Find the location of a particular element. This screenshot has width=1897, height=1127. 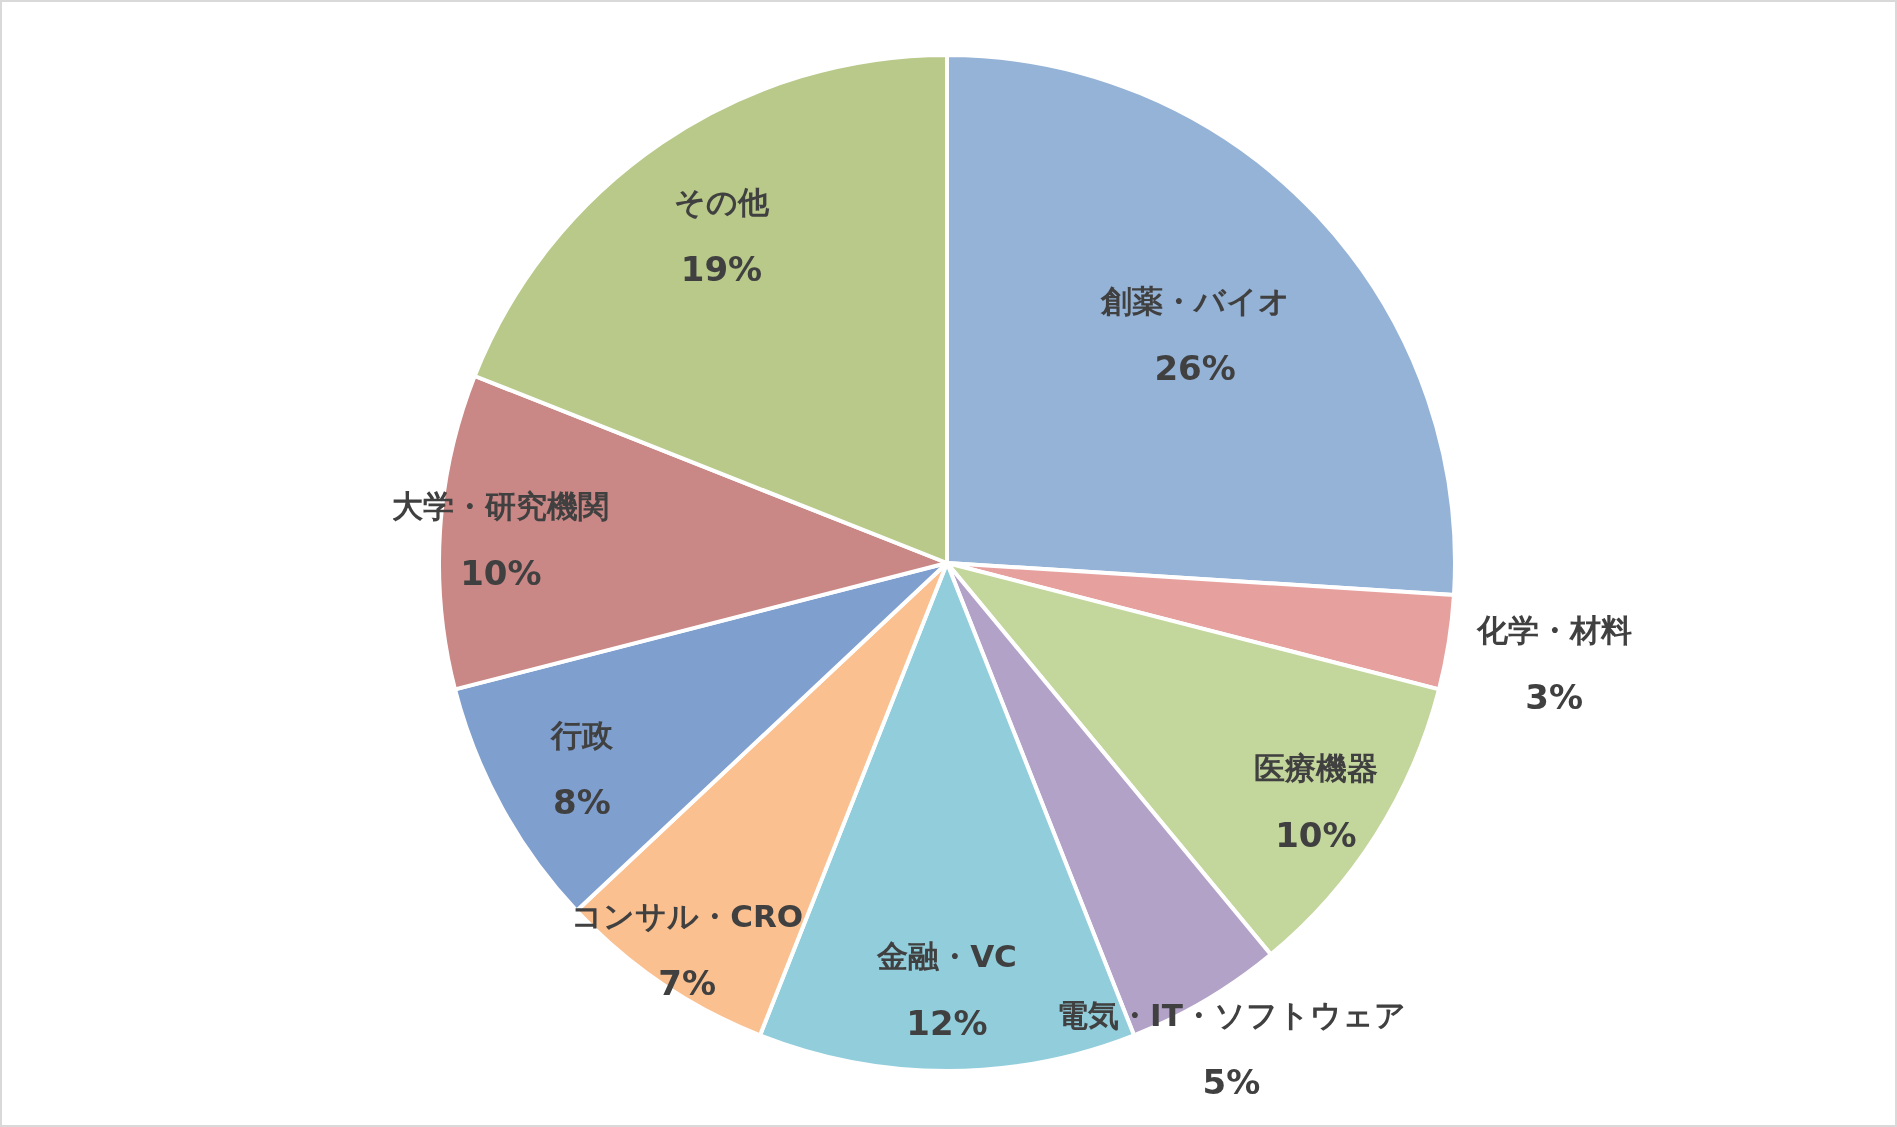

slice-label: 創薬・バイオ is located at coordinates (1194, 301).